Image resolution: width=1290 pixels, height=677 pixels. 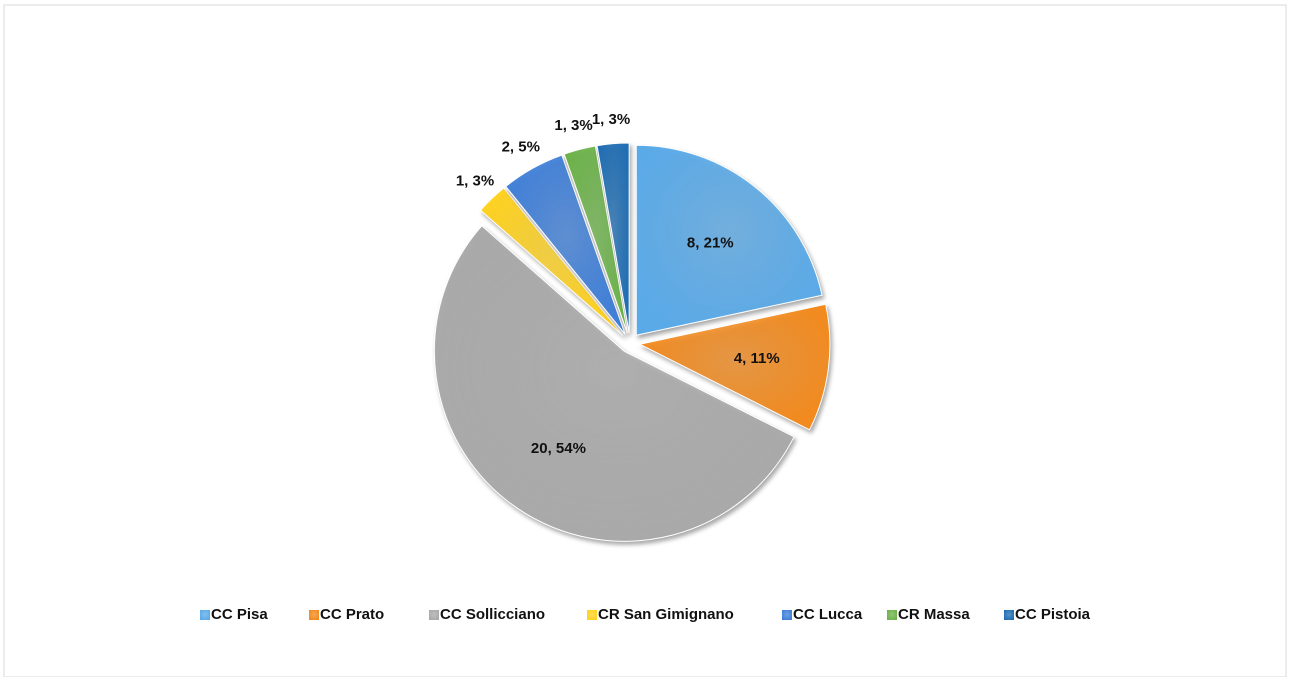 What do you see at coordinates (757, 358) in the screenshot?
I see `data-label: 4, 11%` at bounding box center [757, 358].